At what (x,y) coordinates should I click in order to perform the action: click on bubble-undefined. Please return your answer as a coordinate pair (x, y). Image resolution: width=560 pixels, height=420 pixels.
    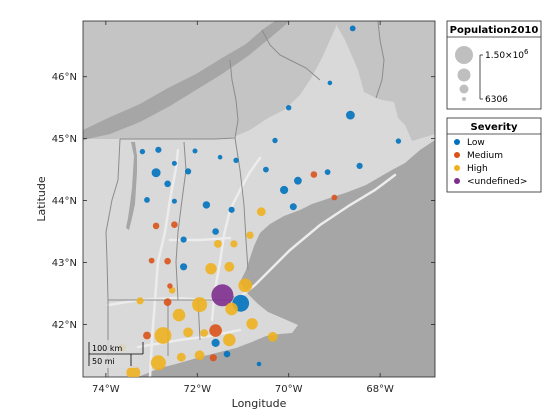
    Looking at the image, I should click on (222, 295).